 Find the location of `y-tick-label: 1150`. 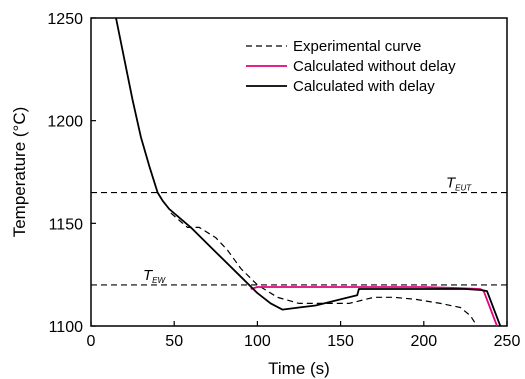

y-tick-label: 1150 is located at coordinates (66, 224).